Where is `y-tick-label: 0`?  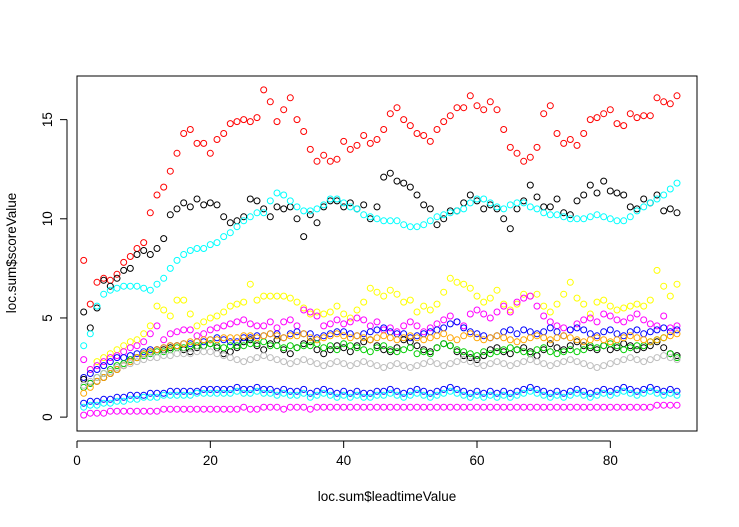
y-tick-label: 0 is located at coordinates (47, 417).